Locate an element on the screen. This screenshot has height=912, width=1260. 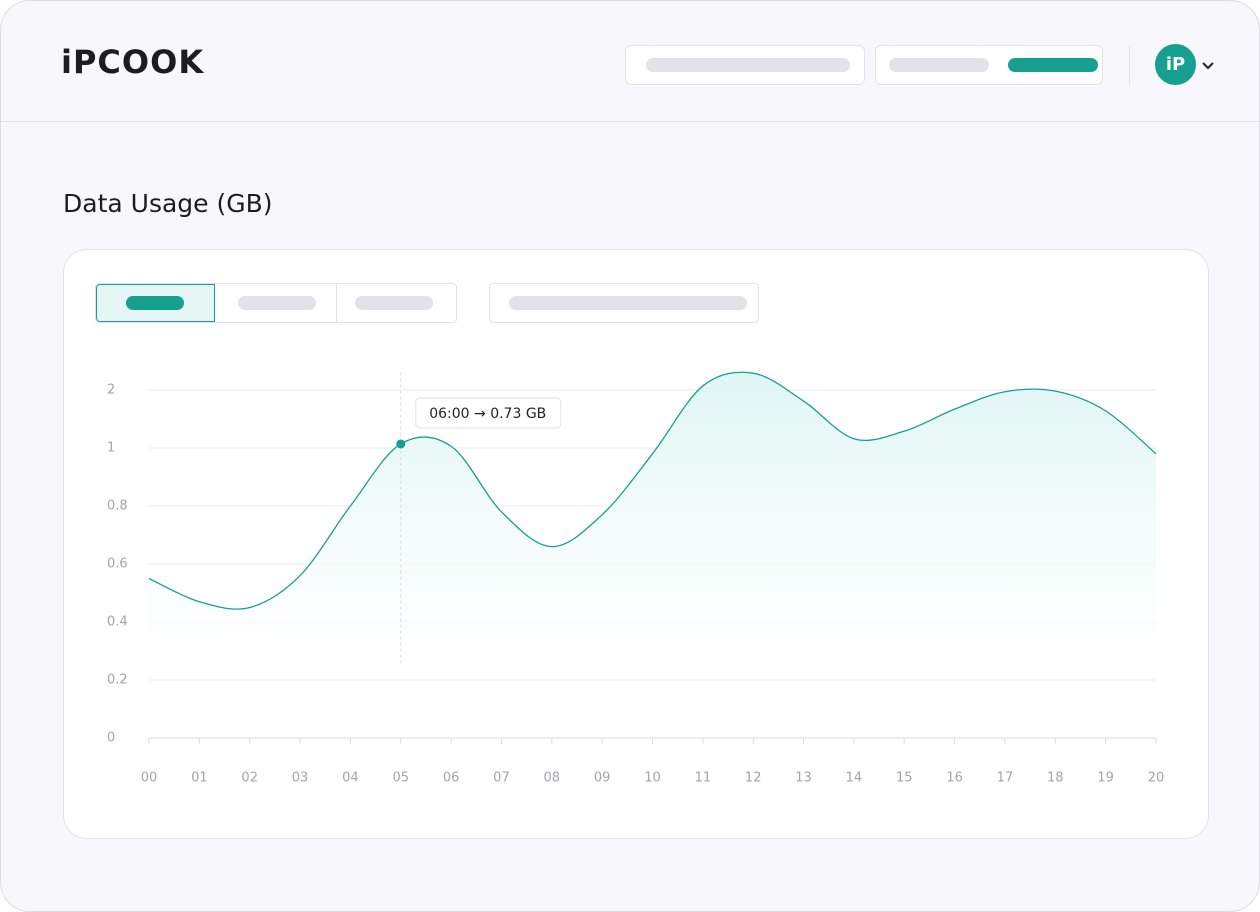
x-tick-label: 01 is located at coordinates (199, 778).